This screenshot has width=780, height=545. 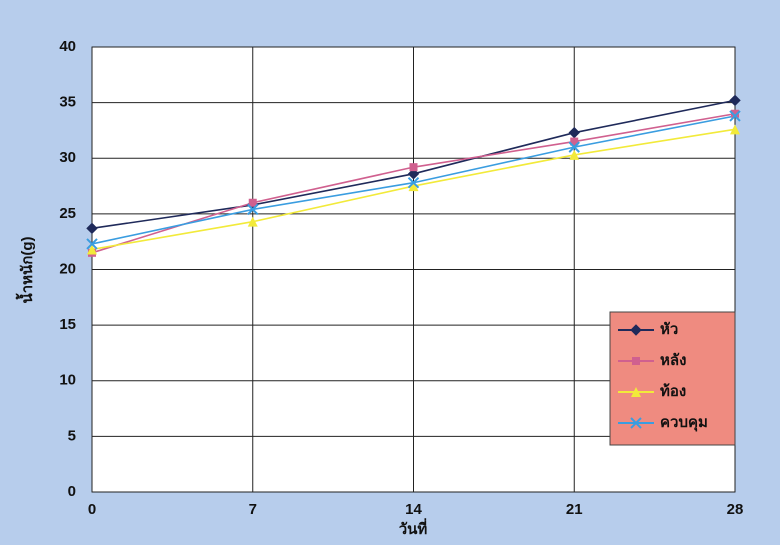 What do you see at coordinates (413, 528) in the screenshot?
I see `x-axis-label: วันที่` at bounding box center [413, 528].